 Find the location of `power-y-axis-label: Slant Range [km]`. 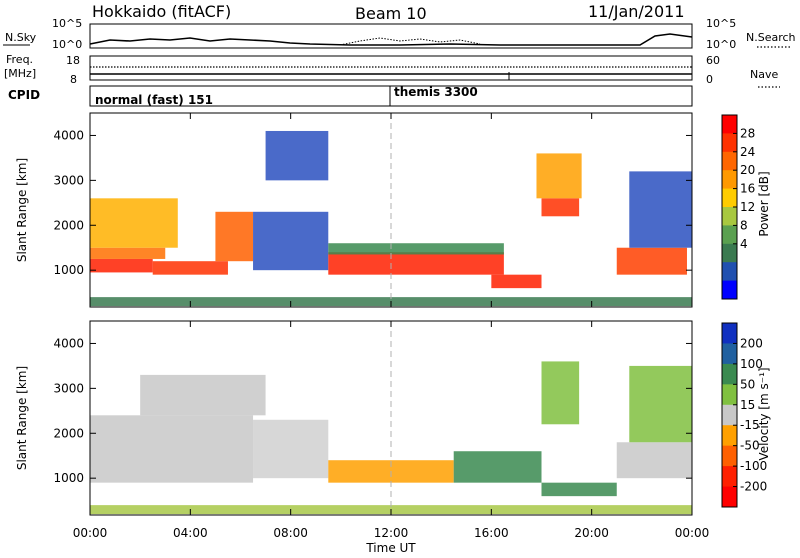

power-y-axis-label: Slant Range [km] is located at coordinates (22, 210).